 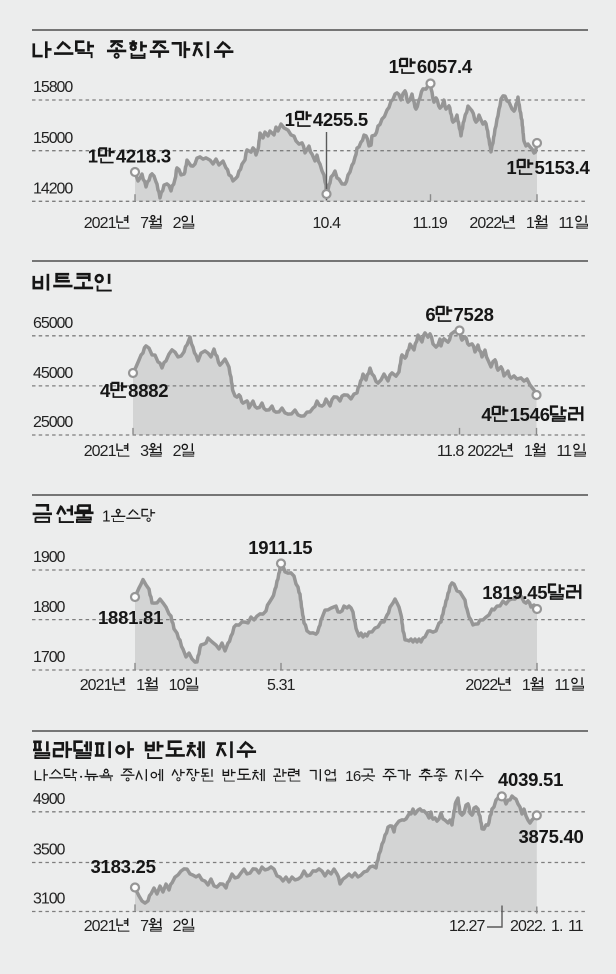 What do you see at coordinates (49, 899) in the screenshot?
I see `svg-text: 3100` at bounding box center [49, 899].